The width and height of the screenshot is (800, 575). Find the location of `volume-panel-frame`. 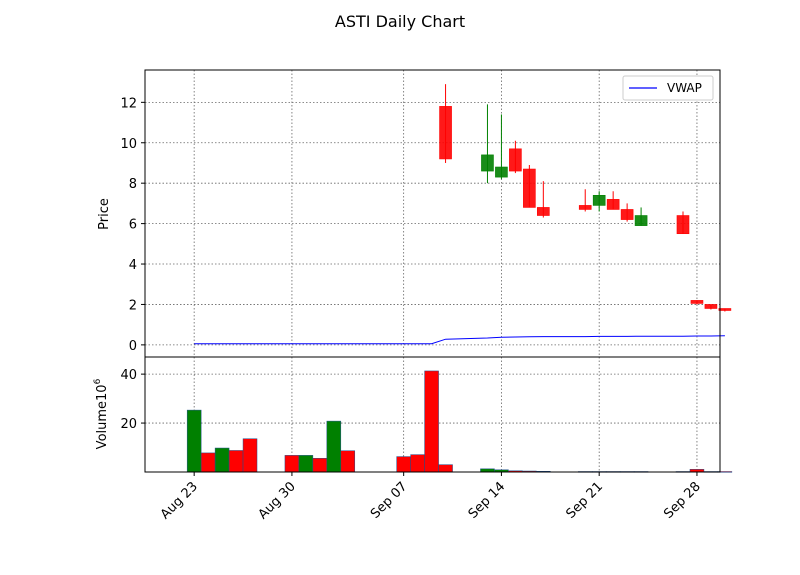

volume-panel-frame is located at coordinates (432, 414).